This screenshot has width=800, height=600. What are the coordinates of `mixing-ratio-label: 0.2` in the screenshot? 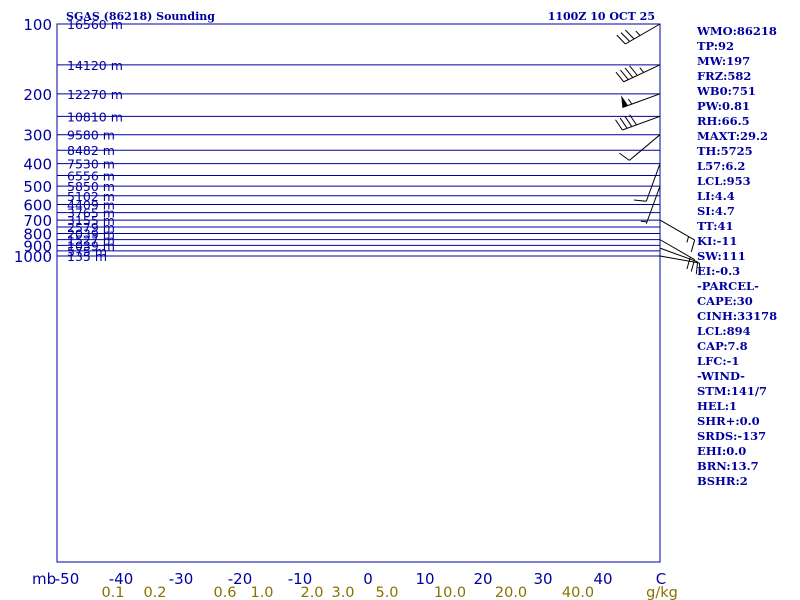 It's located at (154, 592).